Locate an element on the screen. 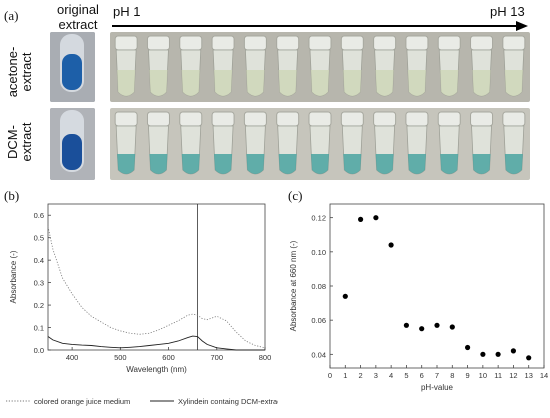 The height and width of the screenshot is (418, 550). x-tick-label: 2 is located at coordinates (360, 375).